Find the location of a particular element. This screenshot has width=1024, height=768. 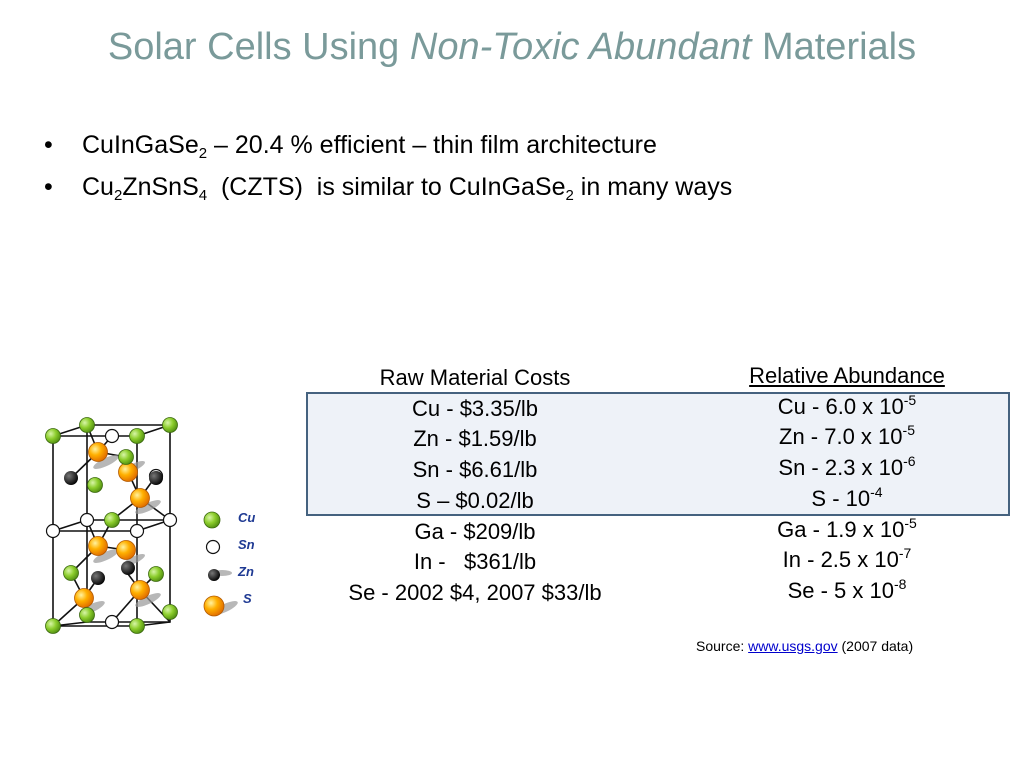

source-note: Source: www.usgs.gov (2007 data) is located at coordinates (804, 646).